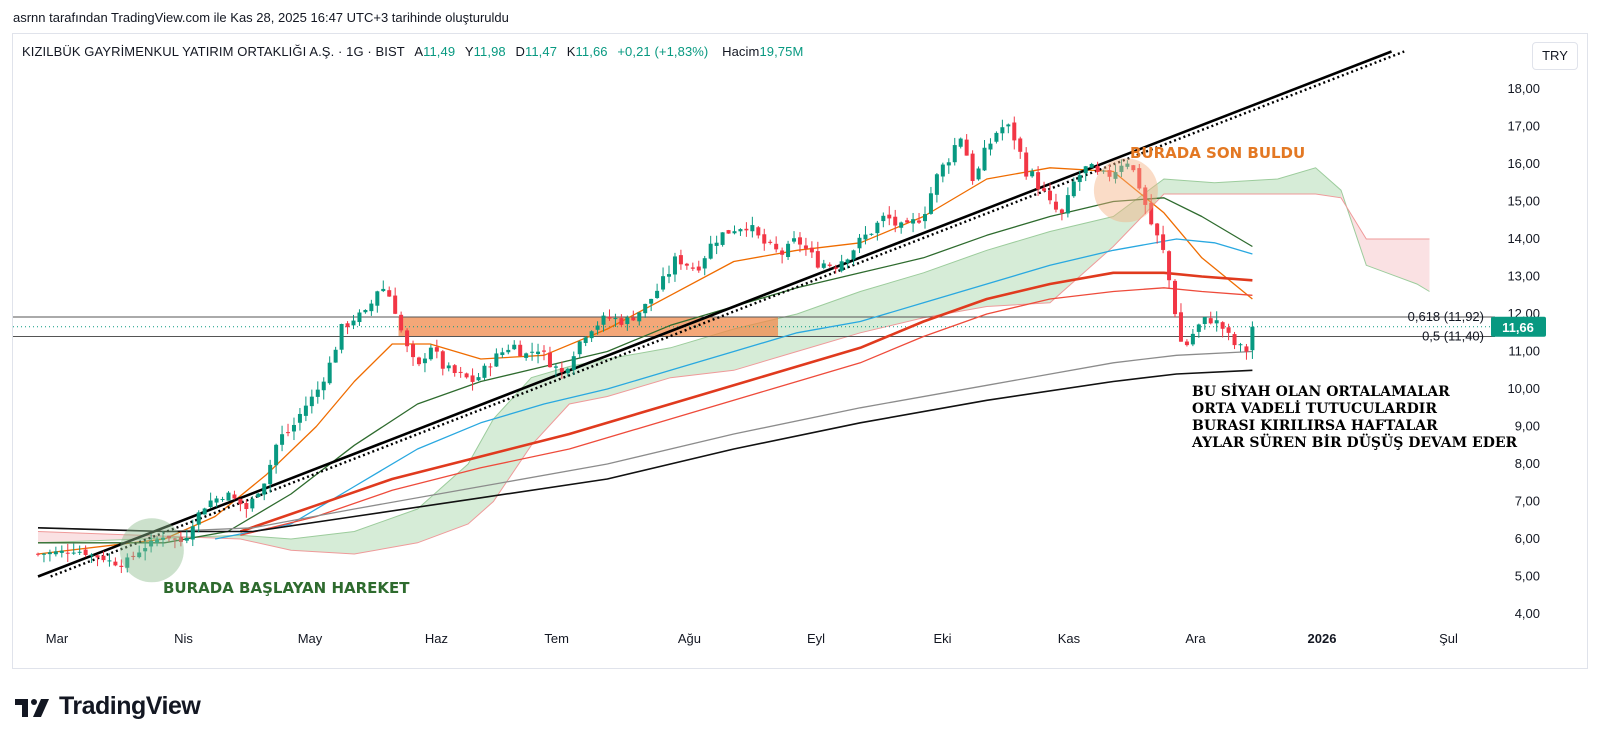 This screenshot has width=1600, height=742. I want to click on x-tick-label: Şul, so click(1448, 638).